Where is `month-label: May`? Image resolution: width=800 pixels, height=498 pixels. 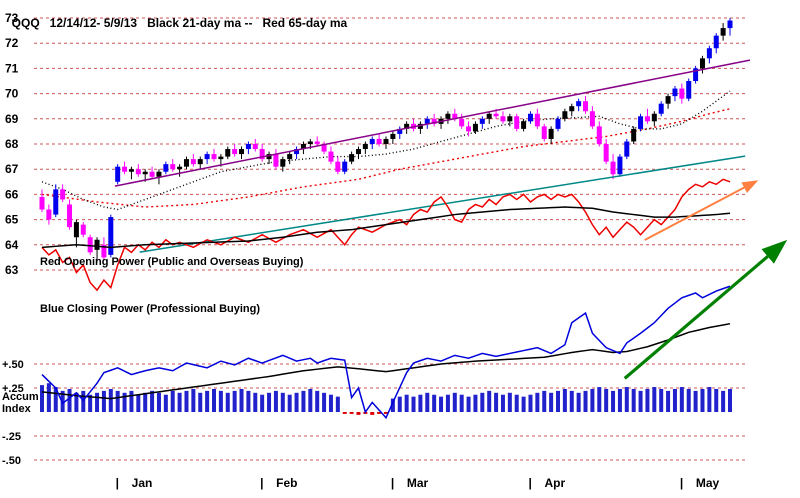 month-label: May is located at coordinates (708, 483).